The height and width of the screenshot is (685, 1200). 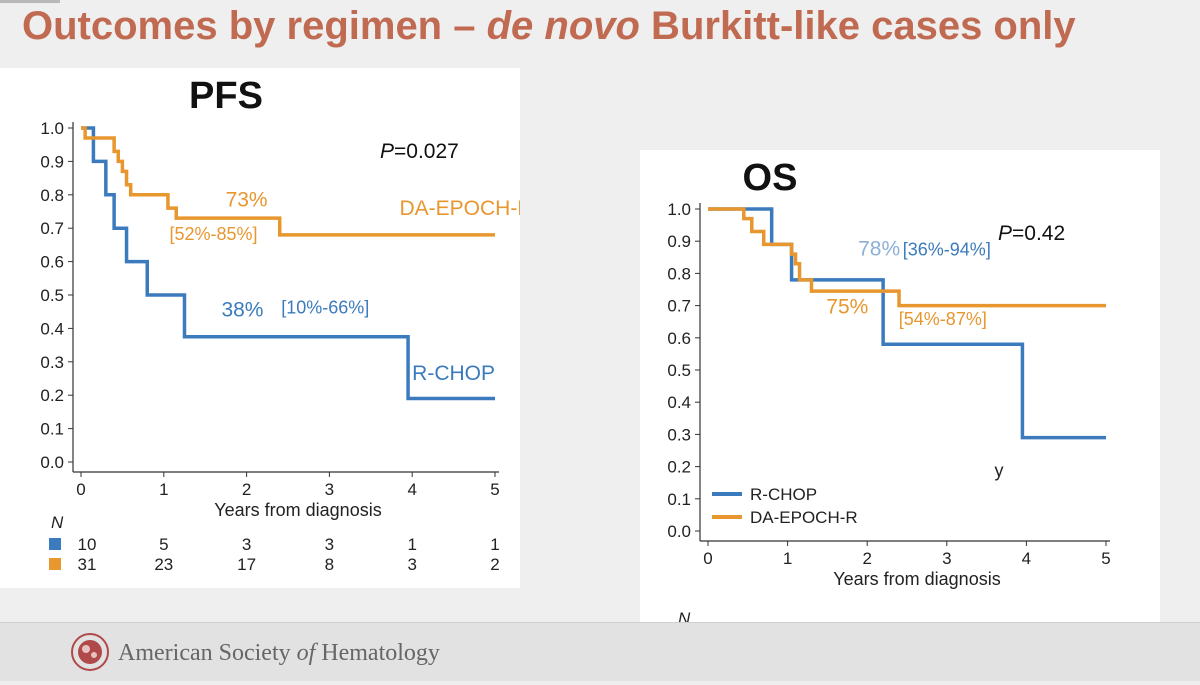 What do you see at coordinates (329, 564) in the screenshot?
I see `pfs-risk-value: 8` at bounding box center [329, 564].